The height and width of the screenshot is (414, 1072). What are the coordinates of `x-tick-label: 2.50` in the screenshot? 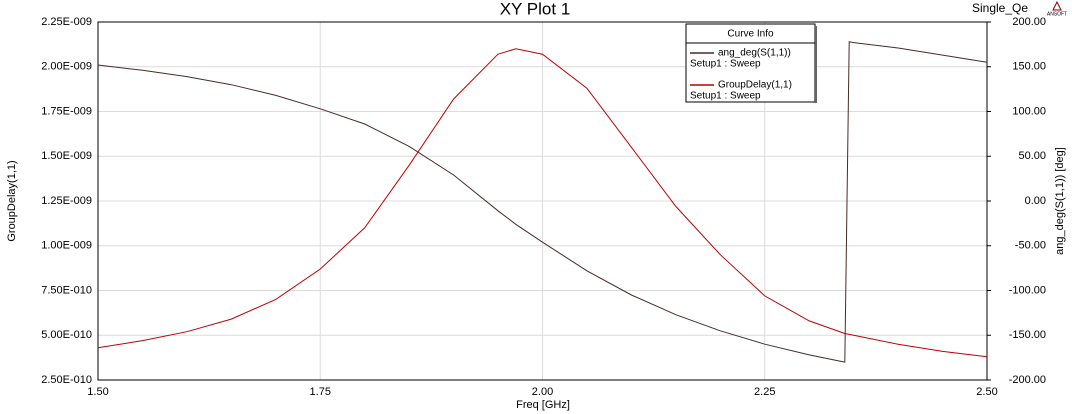 It's located at (986, 392).